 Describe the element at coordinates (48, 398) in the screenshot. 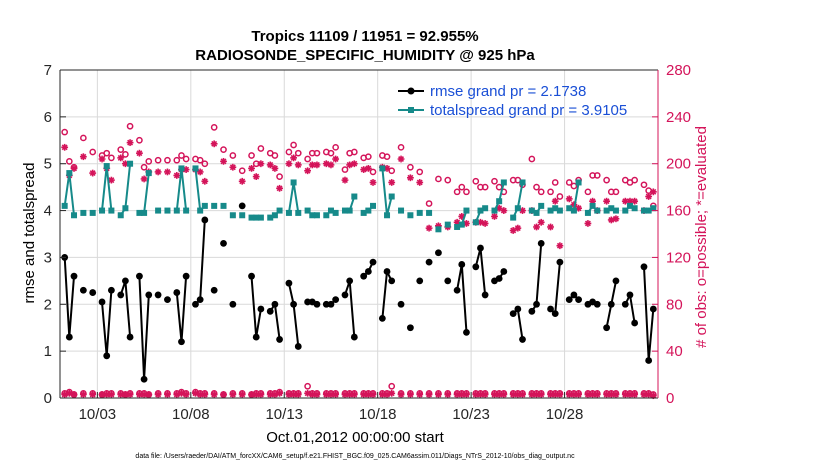

I see `y-left-tick-label: 0` at that location.